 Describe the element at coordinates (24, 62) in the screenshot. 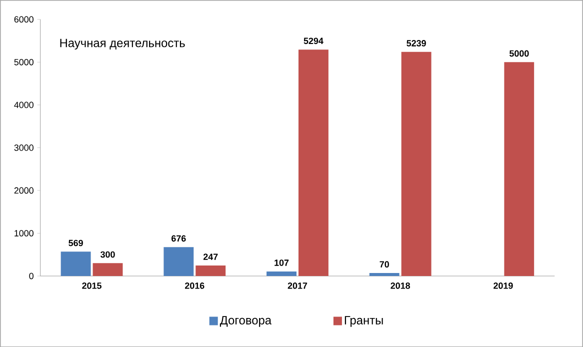

I see `y-tick-label: 5000` at that location.